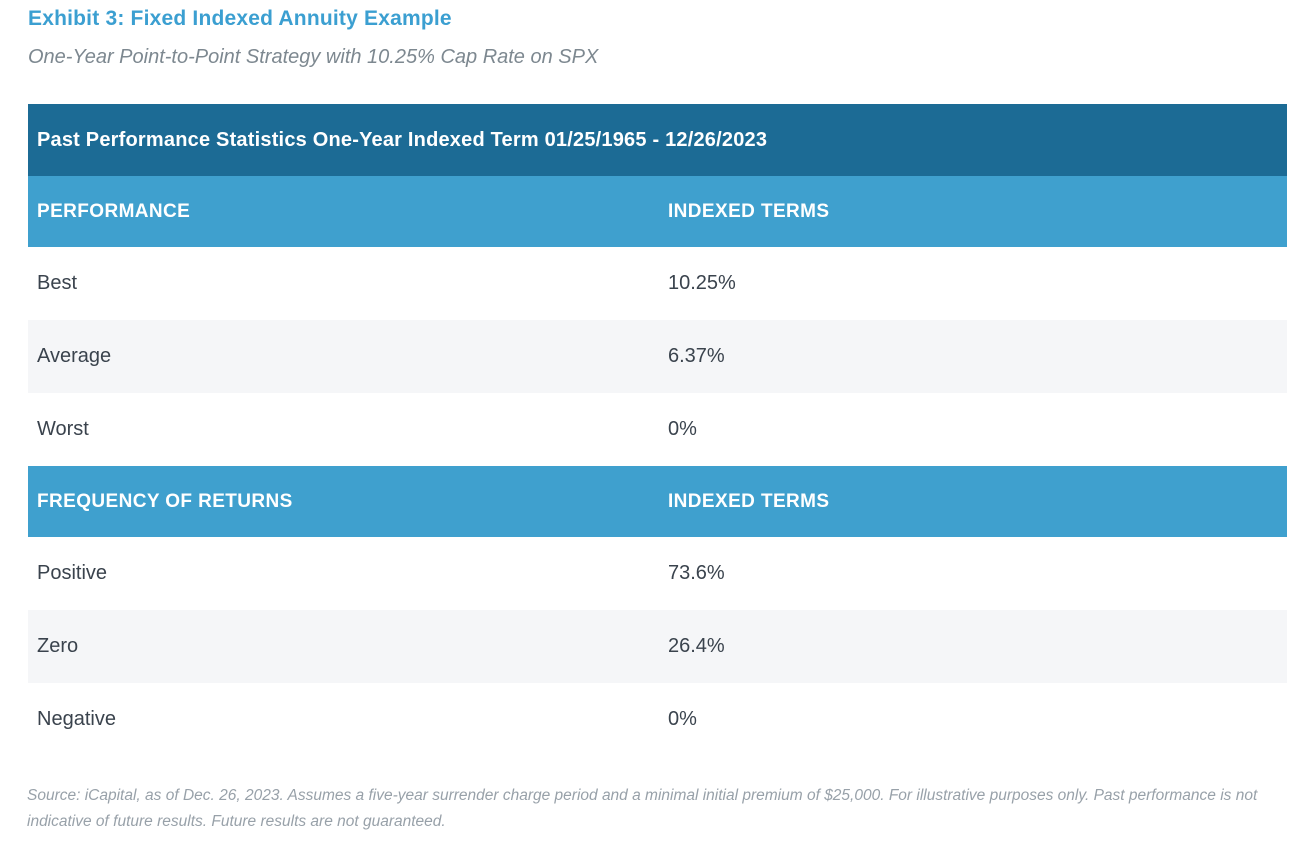 The image size is (1311, 847). Describe the element at coordinates (74, 356) in the screenshot. I see `row-label: Average` at that location.